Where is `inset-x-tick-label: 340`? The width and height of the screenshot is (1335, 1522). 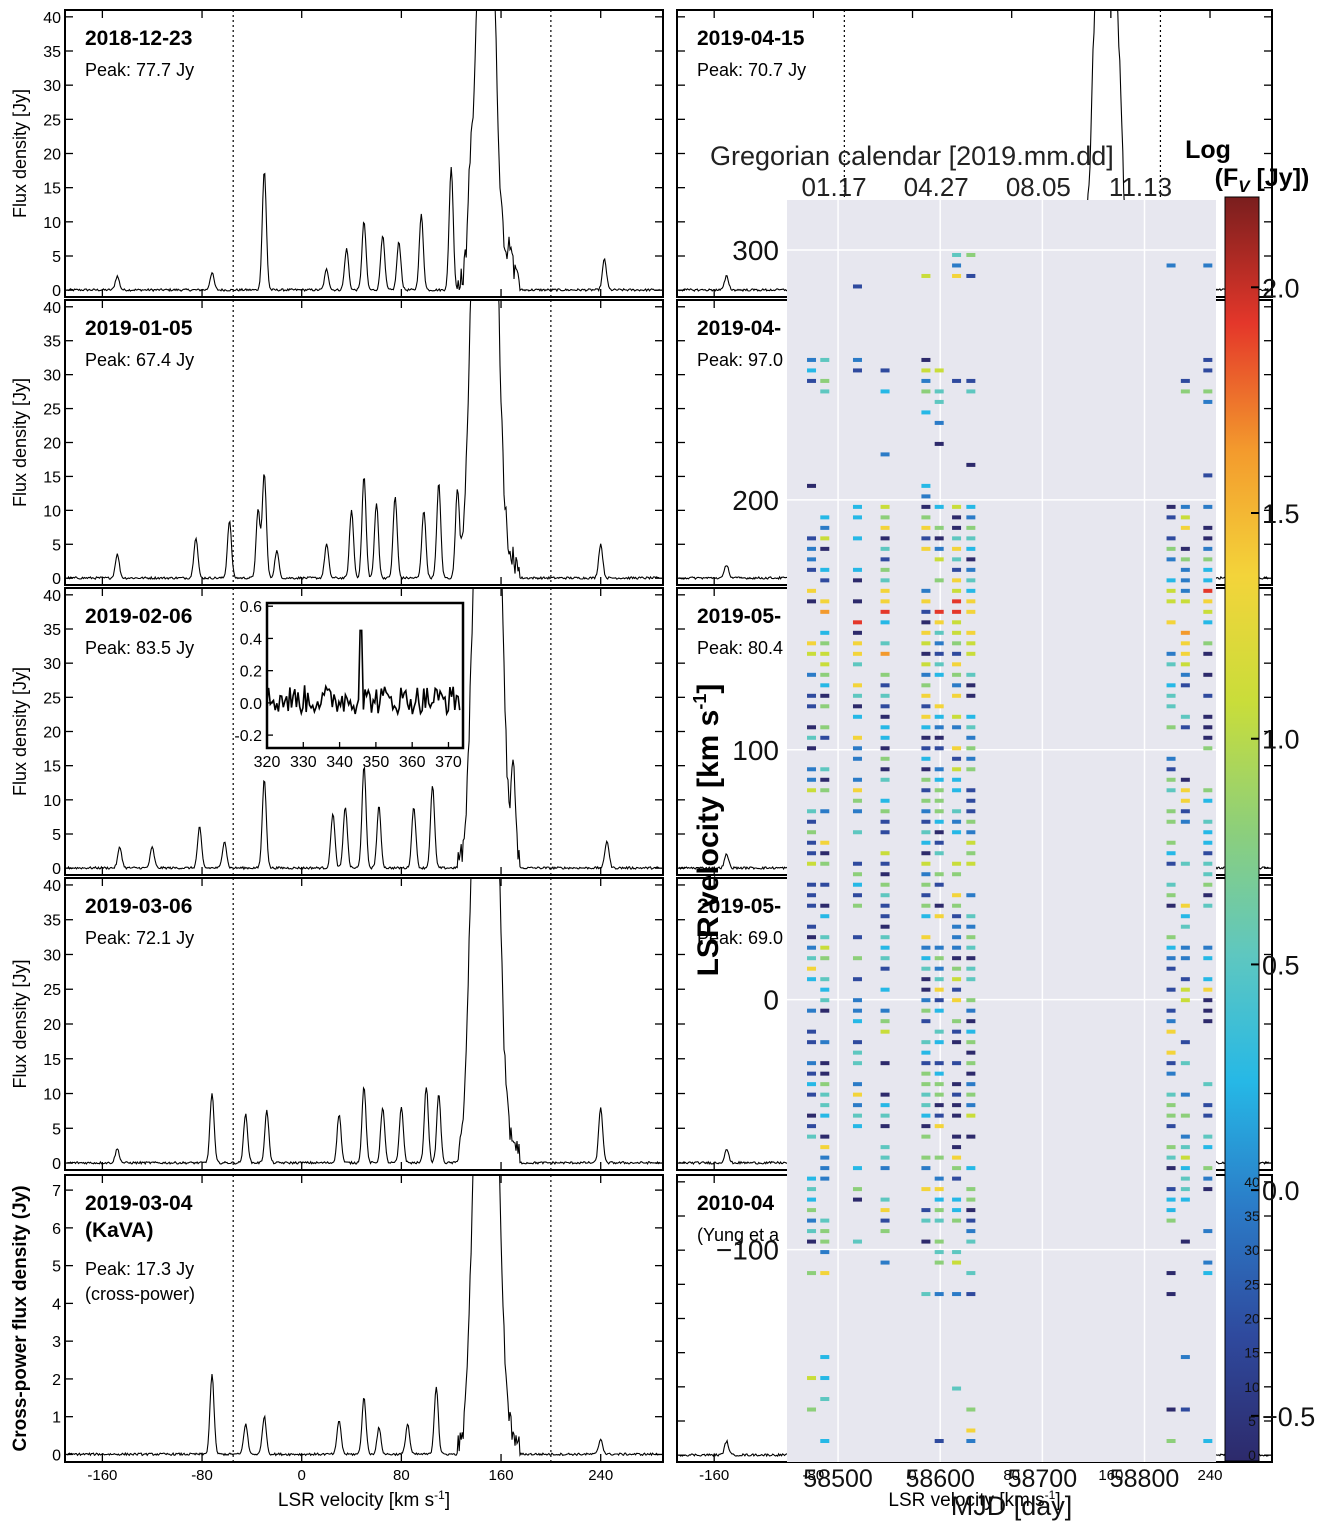 inset-x-tick-label: 340 is located at coordinates (339, 762).